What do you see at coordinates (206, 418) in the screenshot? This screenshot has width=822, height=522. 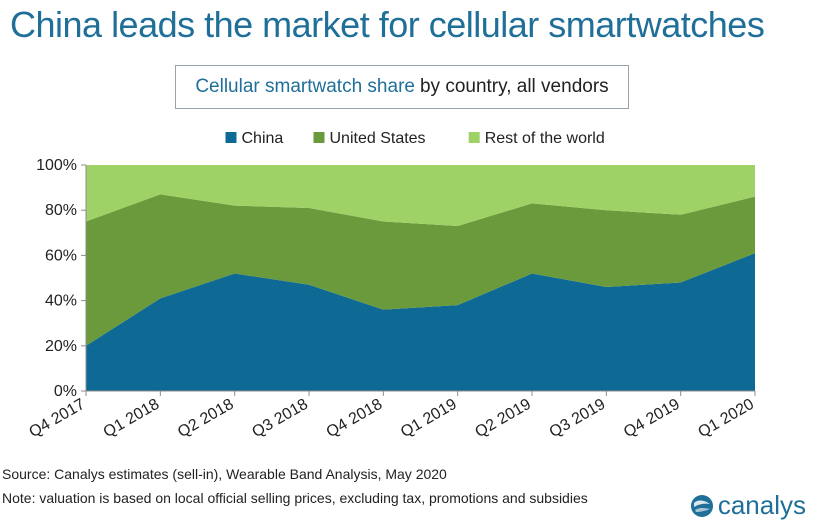 I see `x-tick-label: Q2 2018` at bounding box center [206, 418].